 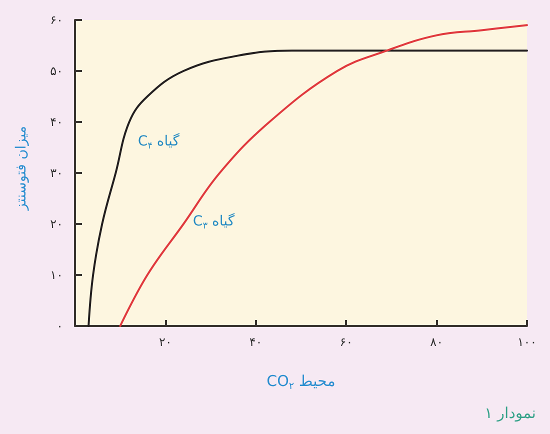 I want to click on y-tick-label: ۶۰, so click(x=56, y=20).